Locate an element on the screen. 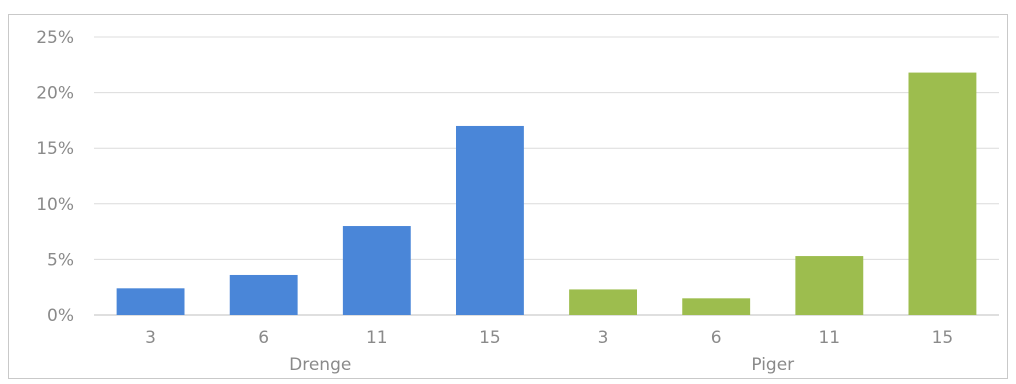 Image resolution: width=1016 pixels, height=384 pixels. y-tick-label: 5% is located at coordinates (60, 260).